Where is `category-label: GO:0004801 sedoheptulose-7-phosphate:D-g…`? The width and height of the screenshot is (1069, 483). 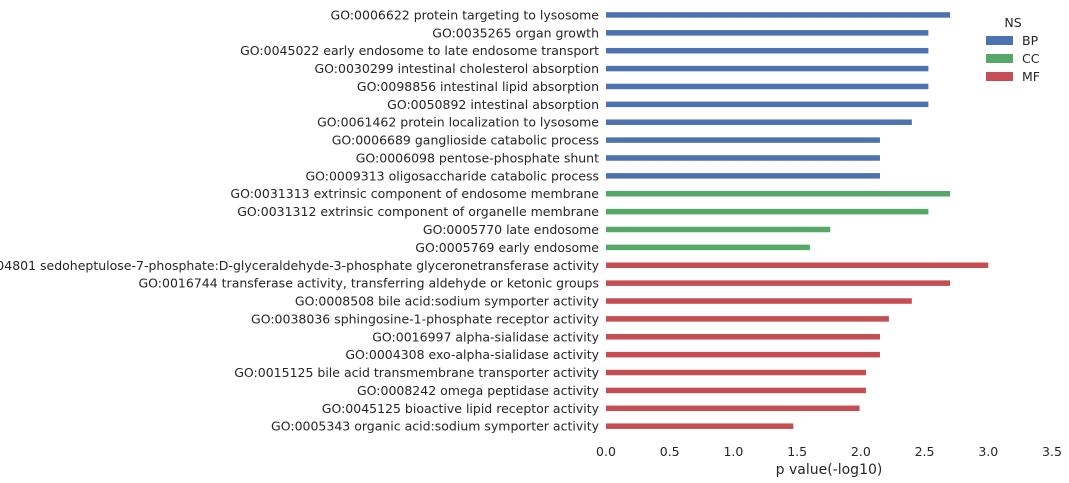 category-label: GO:0004801 sedoheptulose-7-phosphate:D-g… is located at coordinates (300, 265).